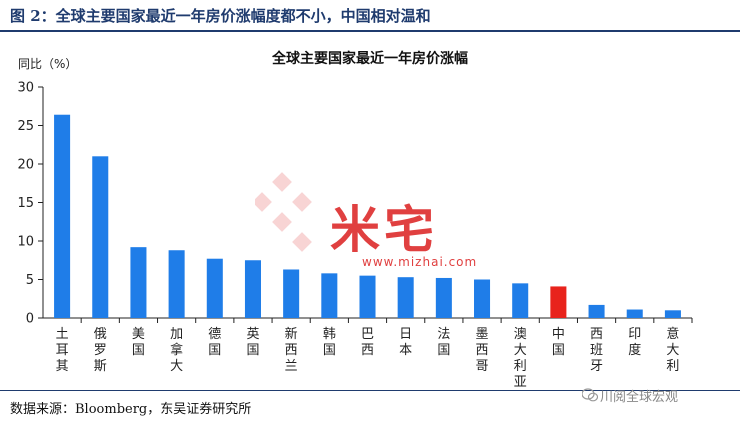 Image resolution: width=740 pixels, height=427 pixels. What do you see at coordinates (370, 59) in the screenshot?
I see `chart-title: 全球主要国家最近一年房价涨幅` at bounding box center [370, 59].